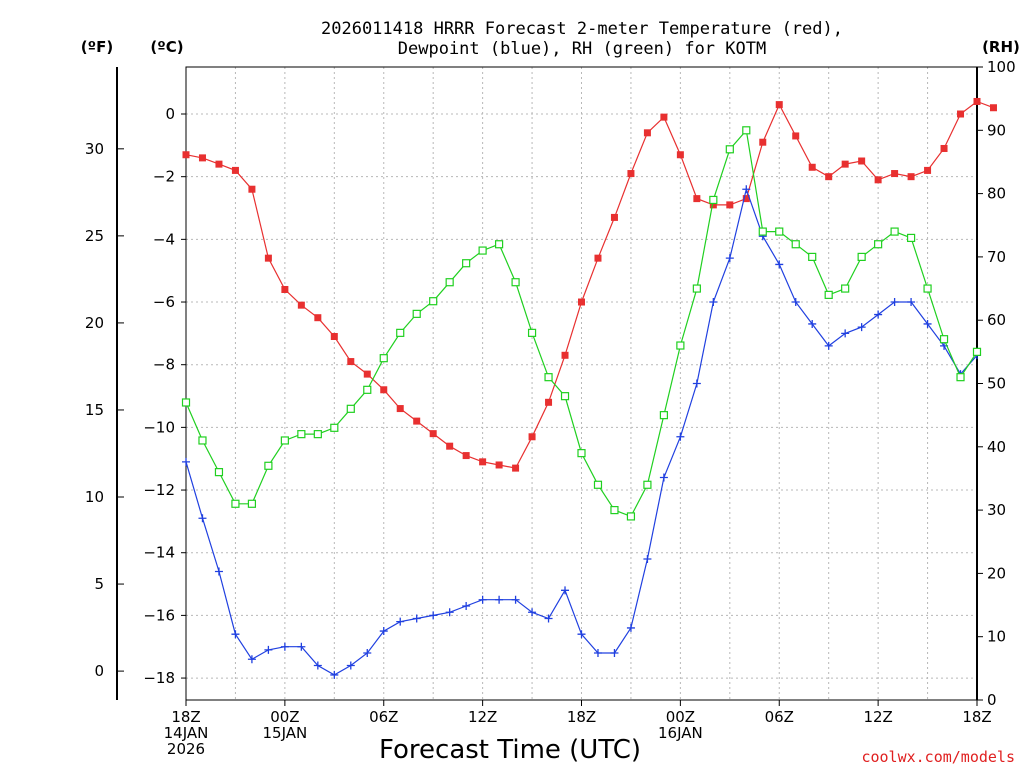 This screenshot has width=1024, height=768. What do you see at coordinates (94, 236) in the screenshot?
I see `fahrenheit-tick-label: 25` at bounding box center [94, 236].